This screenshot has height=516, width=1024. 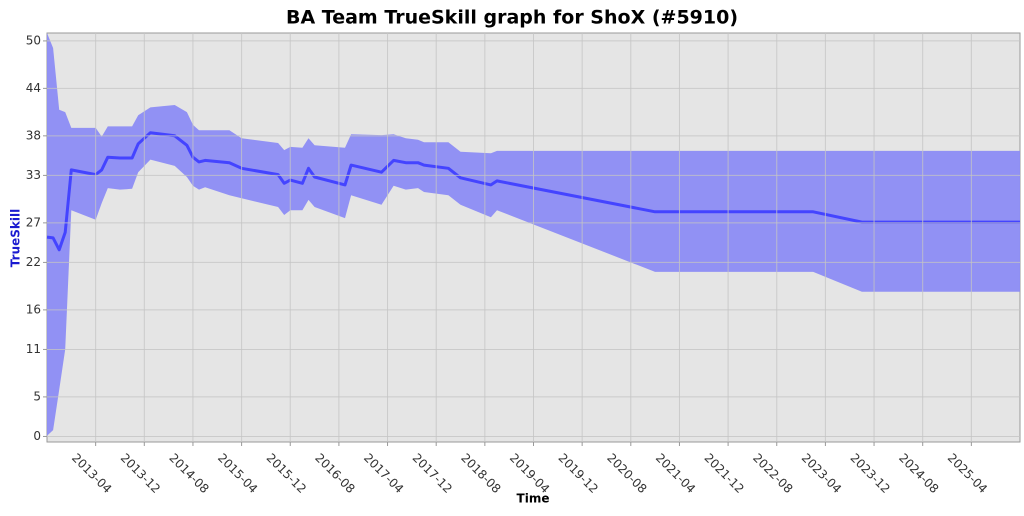 I want to click on x-tick-label: 2015-12, so click(x=286, y=473).